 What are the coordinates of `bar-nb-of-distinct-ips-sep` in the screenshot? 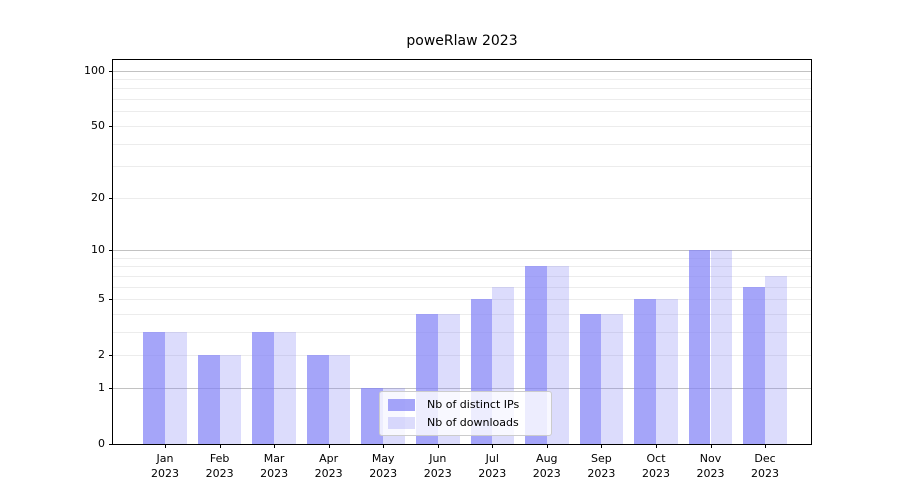 It's located at (590, 378).